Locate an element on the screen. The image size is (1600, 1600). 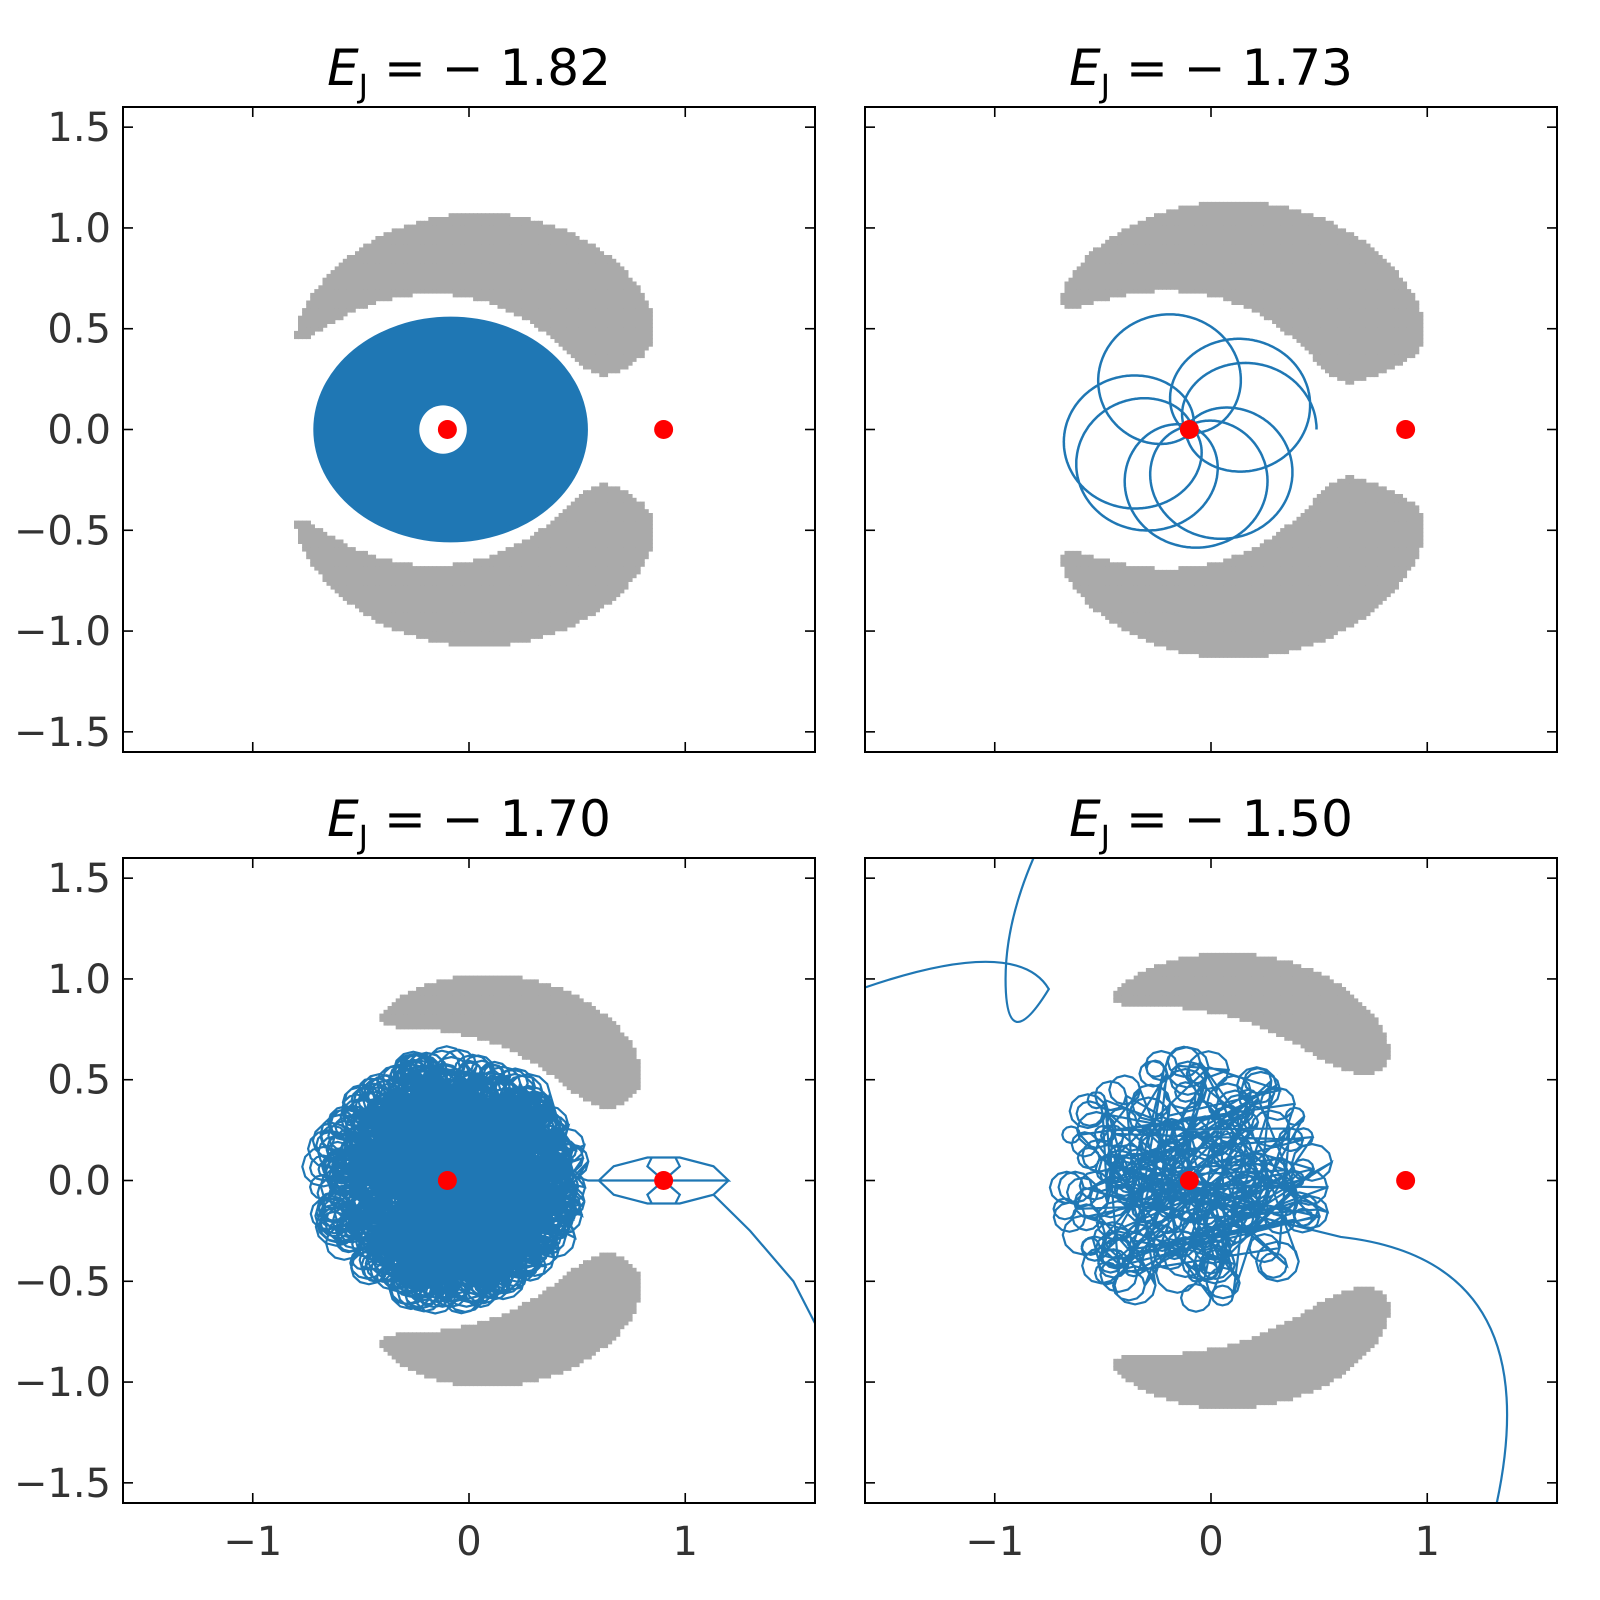
y-tick-label: 0.0 is located at coordinates (79, 431).